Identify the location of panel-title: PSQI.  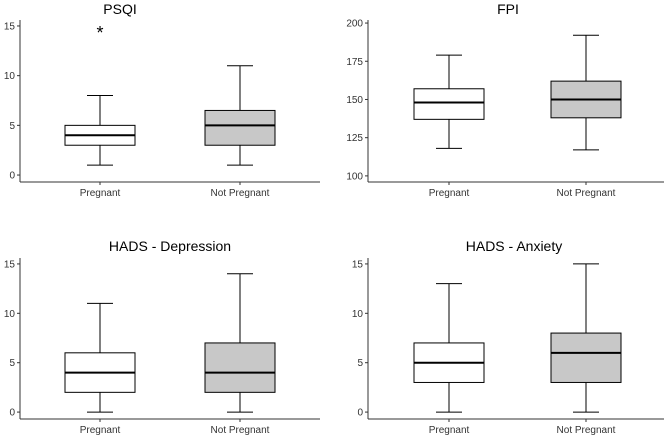
(119, 9).